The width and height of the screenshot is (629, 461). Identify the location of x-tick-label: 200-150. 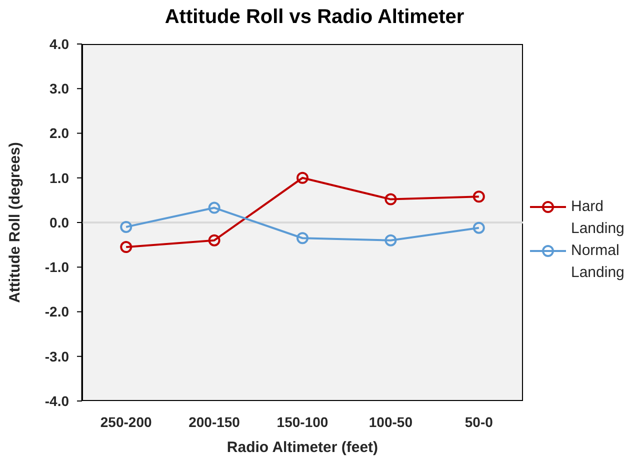
(214, 422).